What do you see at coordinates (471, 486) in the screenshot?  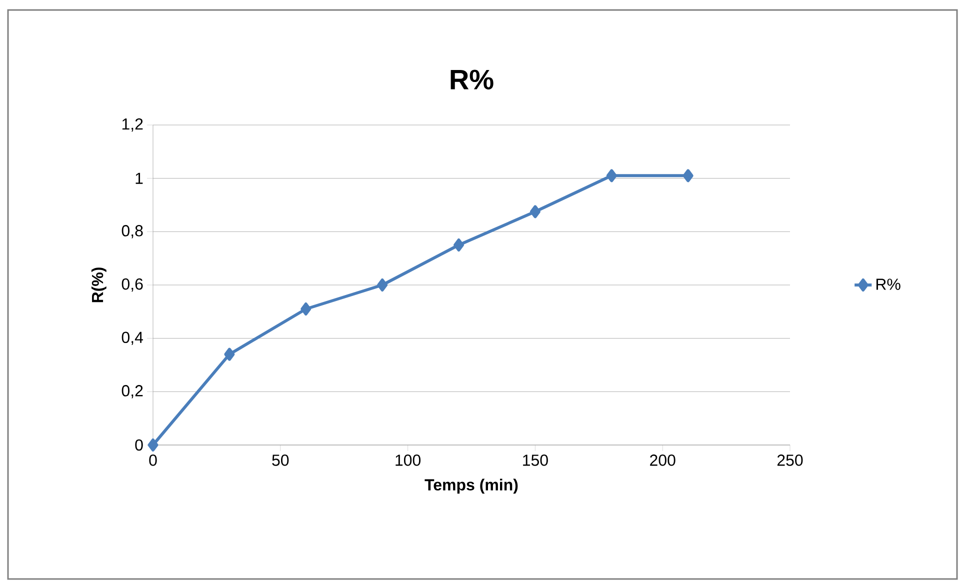 I see `x-axis-title: Temps (min)` at bounding box center [471, 486].